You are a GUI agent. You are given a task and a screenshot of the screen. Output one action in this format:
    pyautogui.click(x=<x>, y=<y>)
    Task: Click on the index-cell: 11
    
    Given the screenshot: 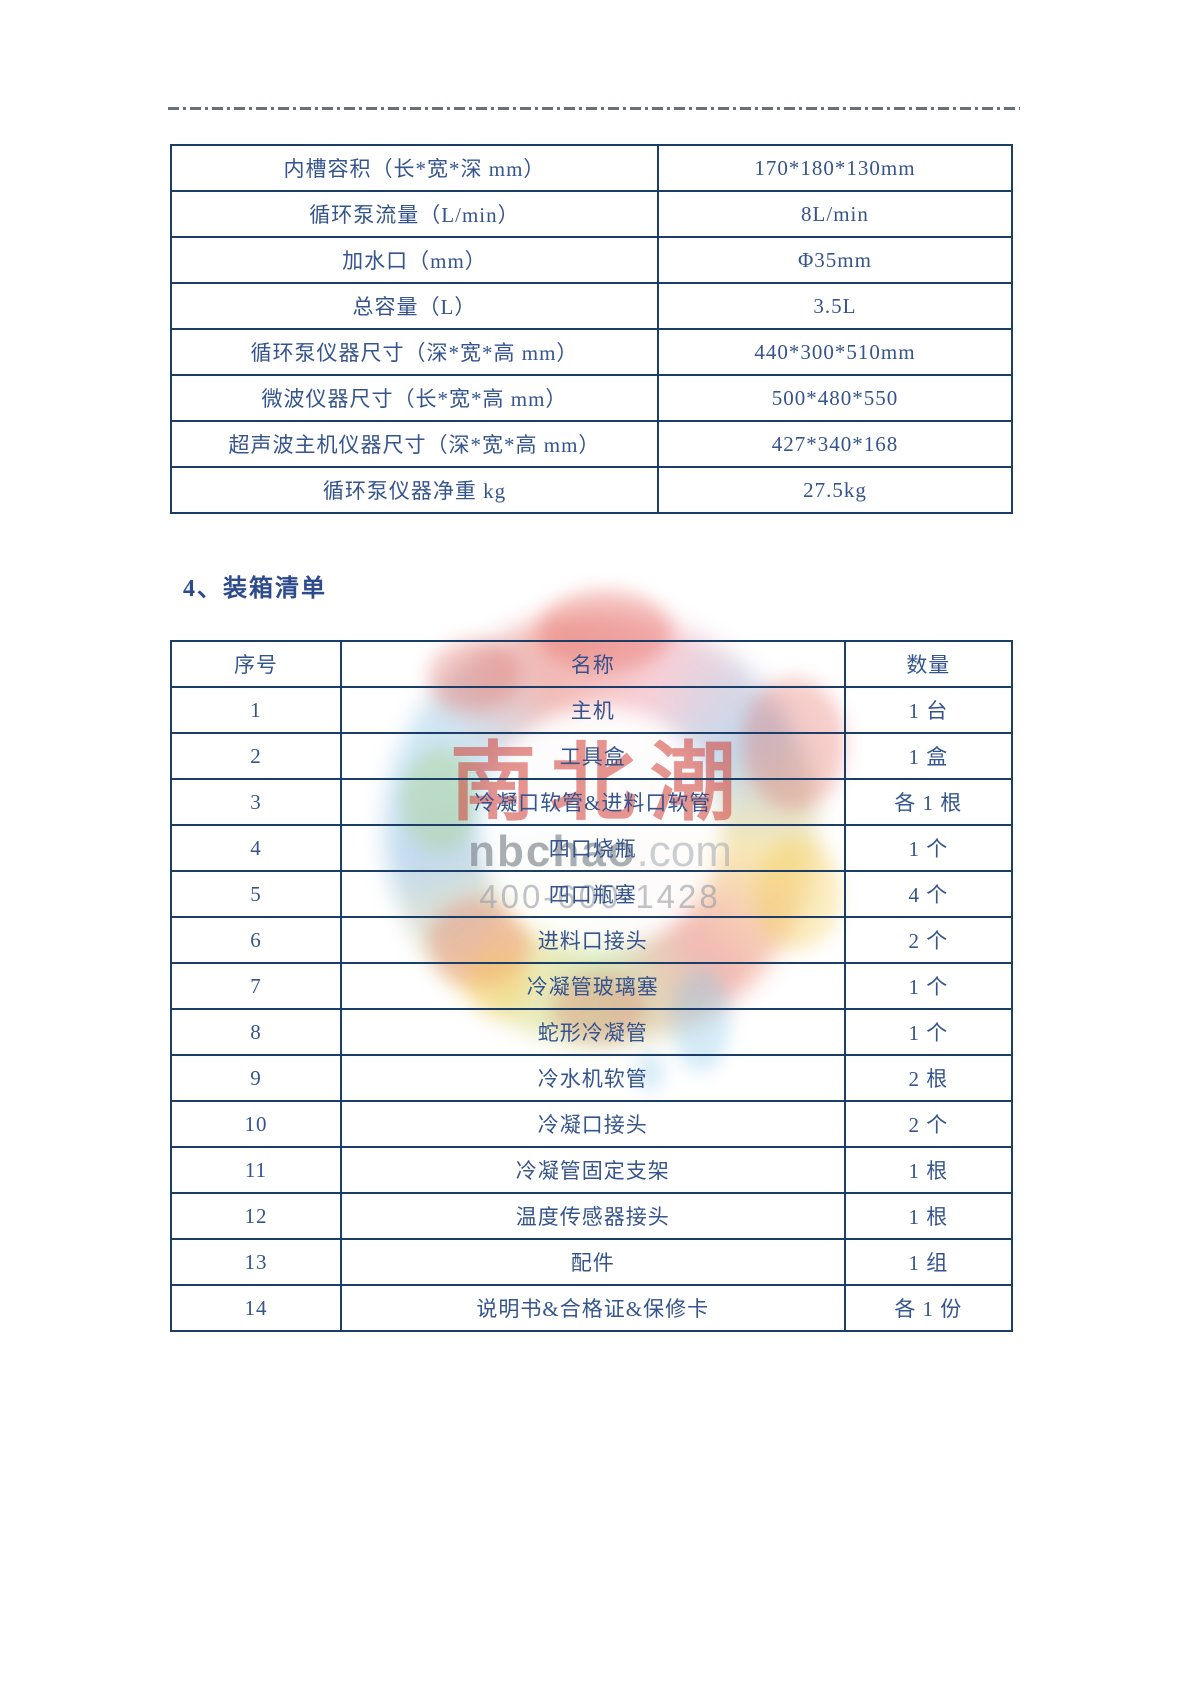 What is the action you would take?
    pyautogui.click(x=256, y=1170)
    